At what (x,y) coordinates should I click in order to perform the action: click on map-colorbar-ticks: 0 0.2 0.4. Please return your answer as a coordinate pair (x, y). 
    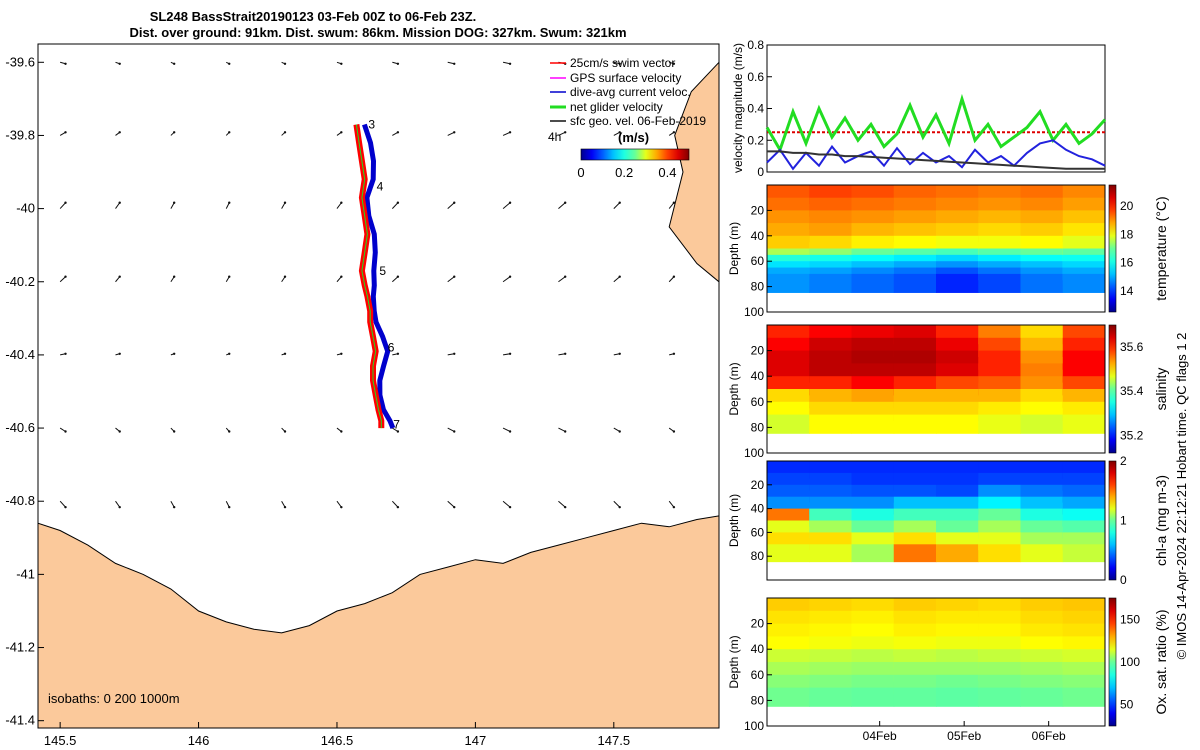
    Looking at the image, I should click on (626, 172).